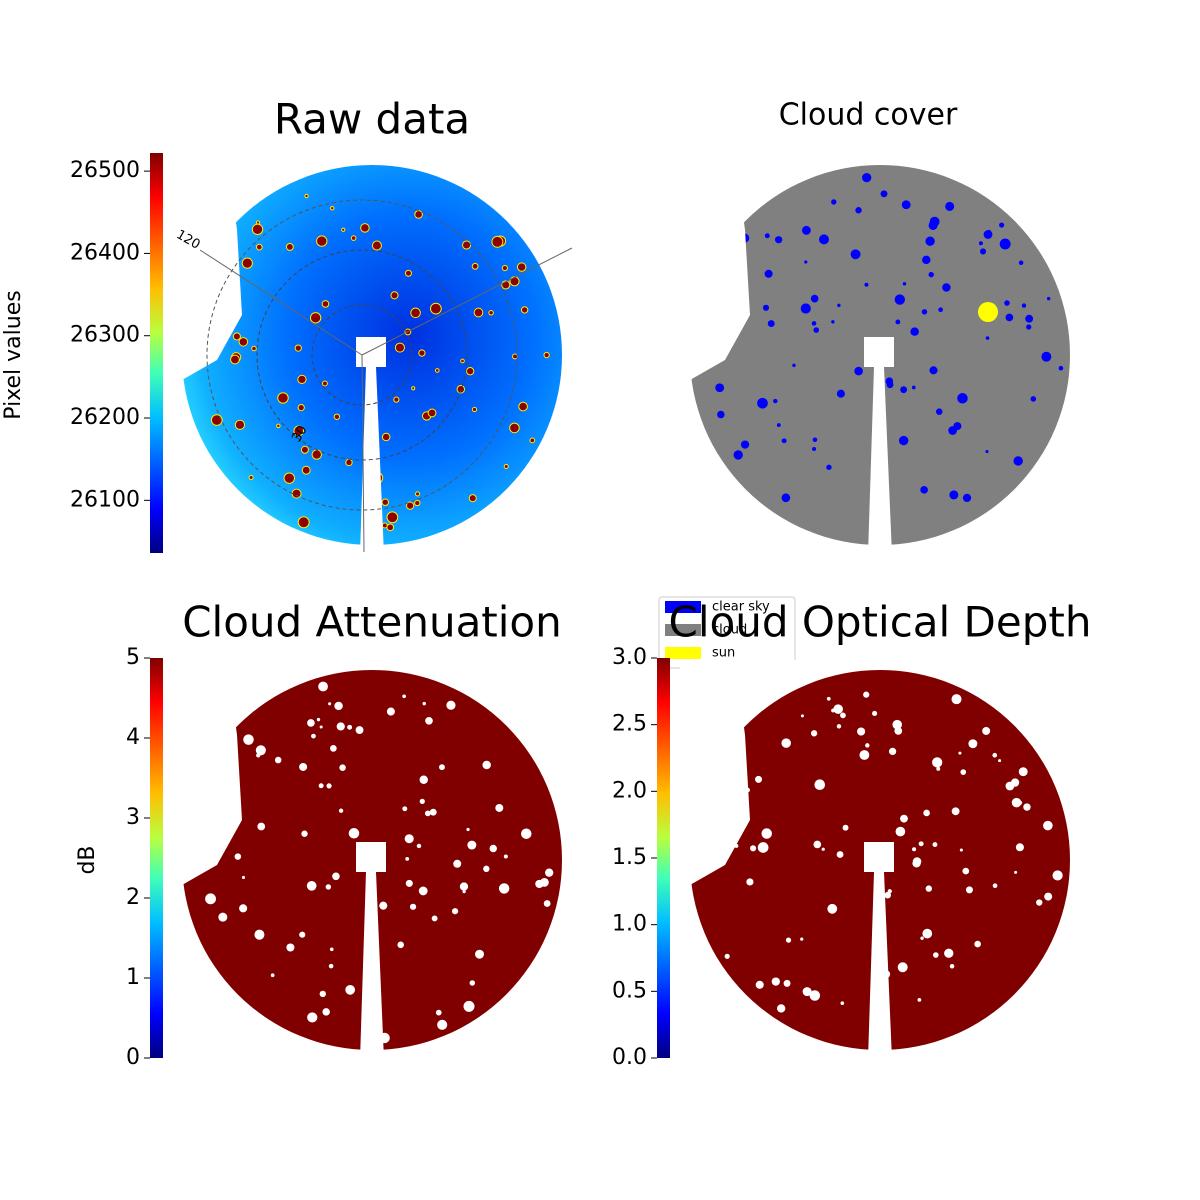  Describe the element at coordinates (105, 170) in the screenshot. I see `colorbar-tick-label: 26500` at that location.